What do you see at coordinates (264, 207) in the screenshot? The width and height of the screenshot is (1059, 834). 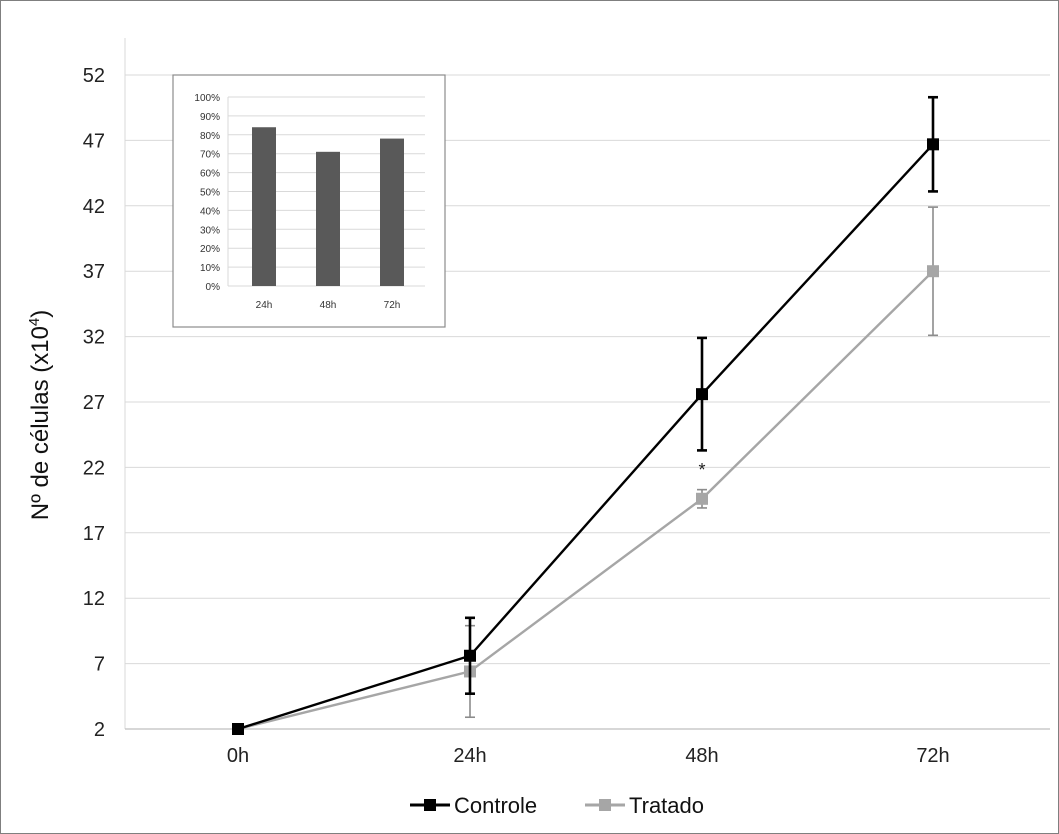 I see `inset-bar-24h` at bounding box center [264, 207].